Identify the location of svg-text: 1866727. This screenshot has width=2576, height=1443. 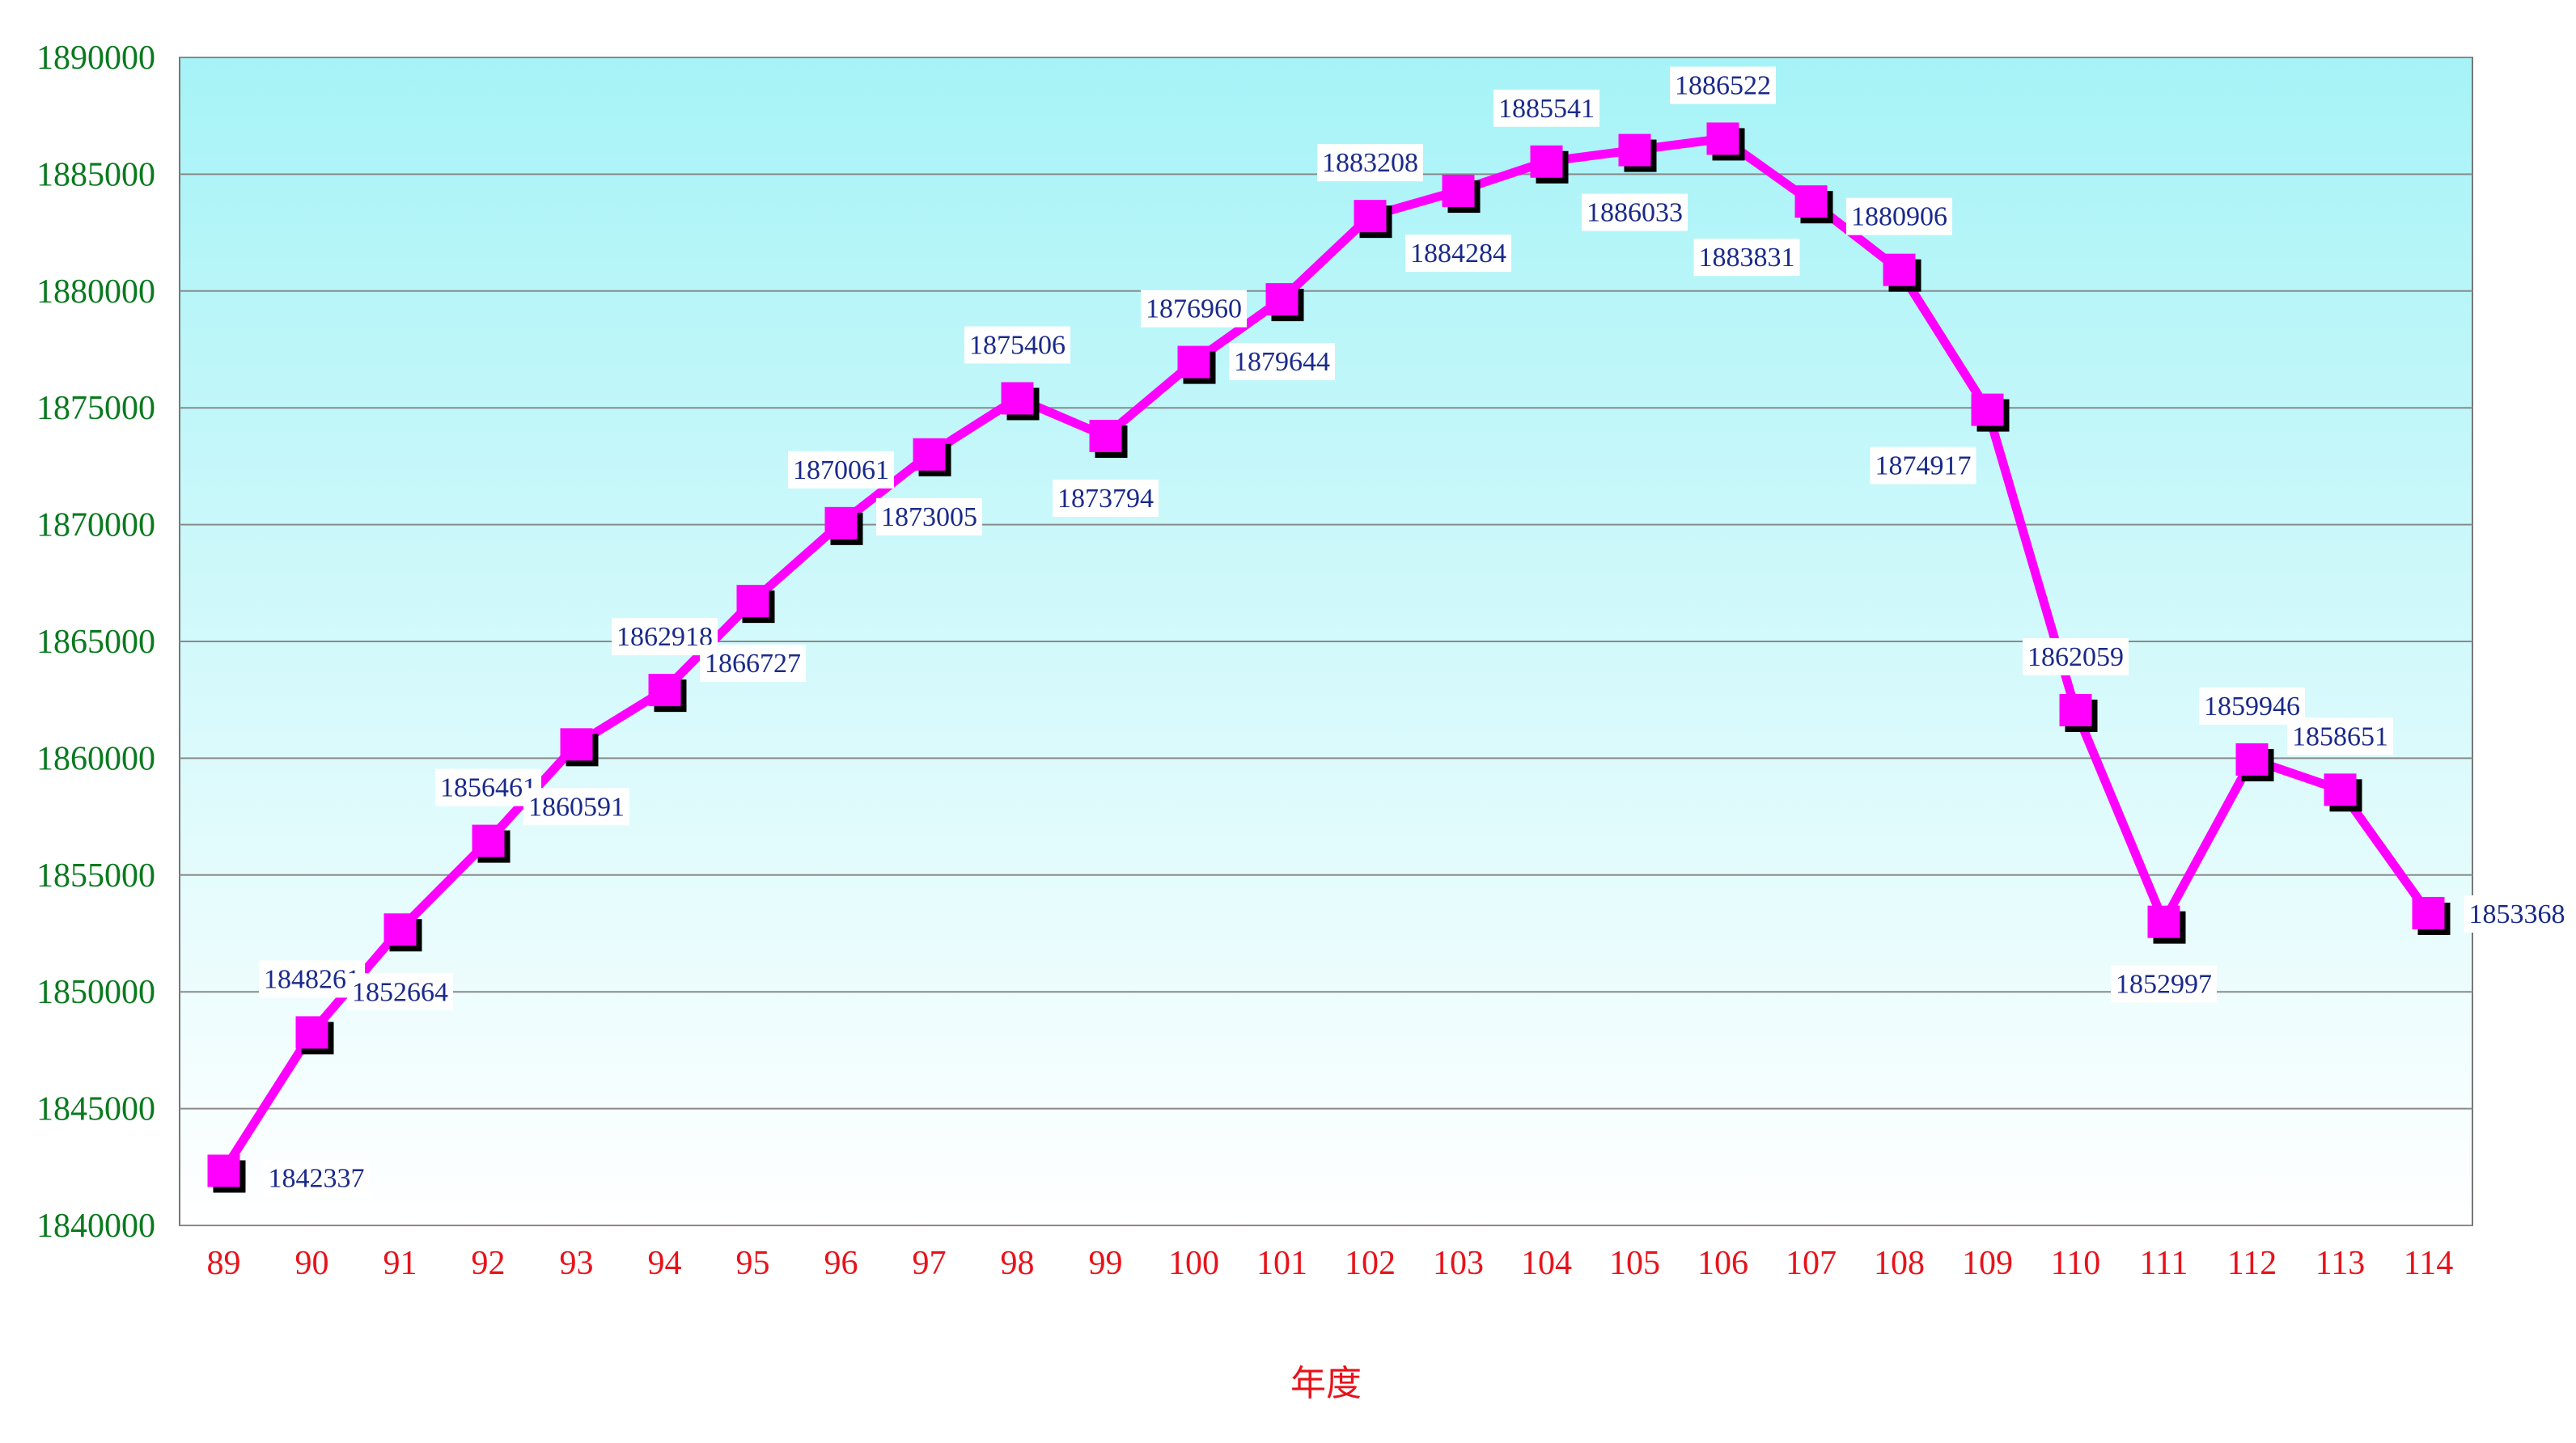
(753, 664).